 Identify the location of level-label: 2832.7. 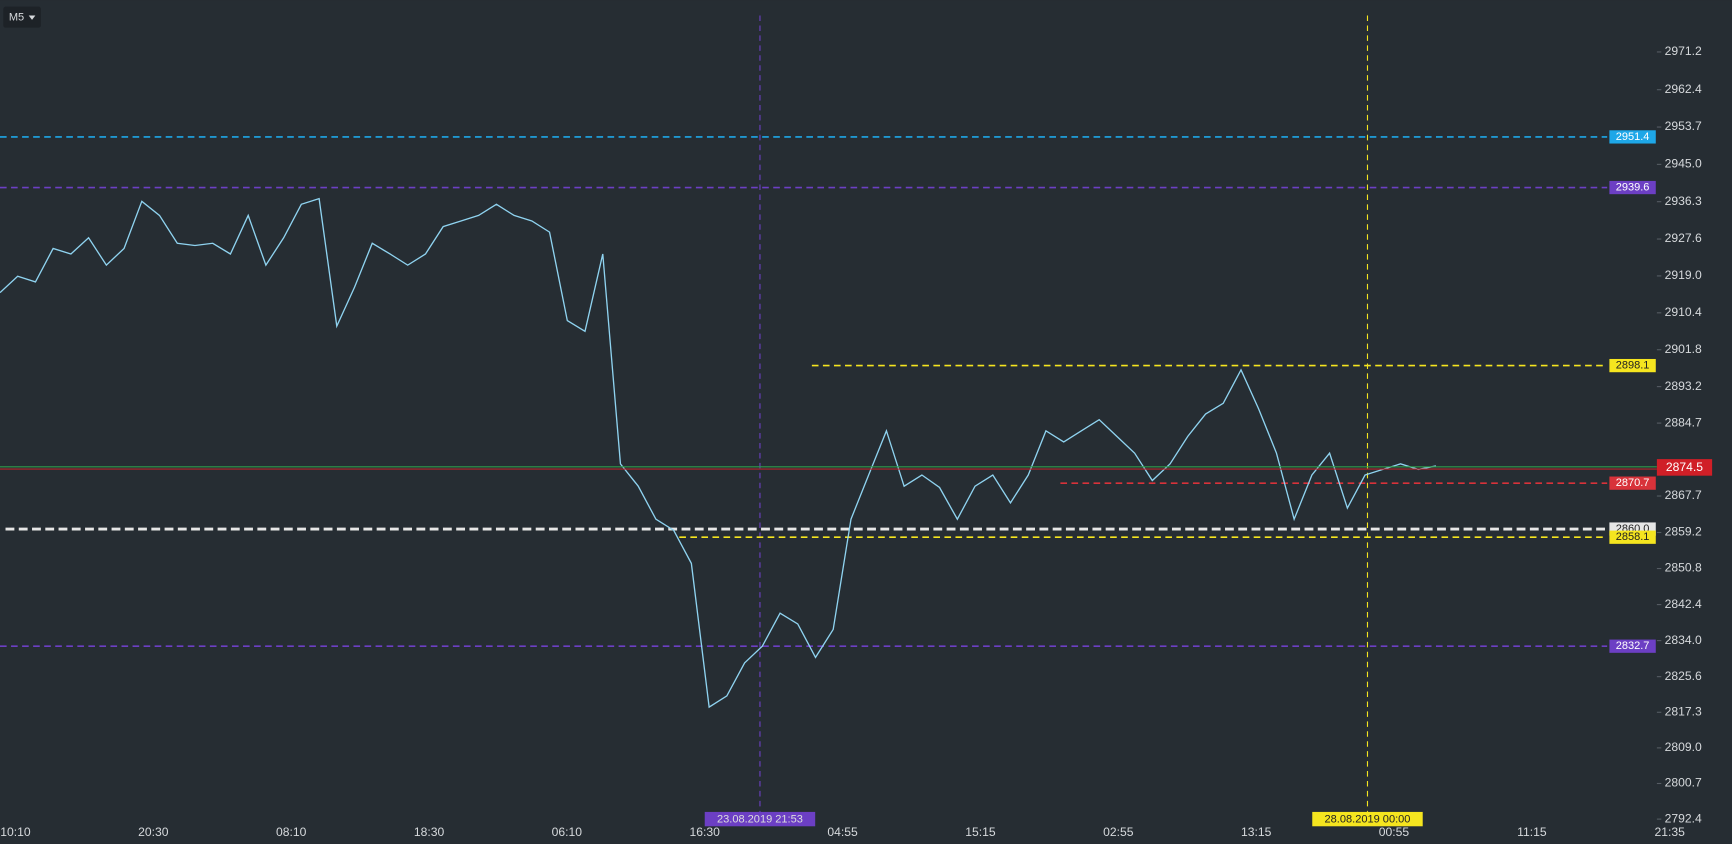
(1633, 646).